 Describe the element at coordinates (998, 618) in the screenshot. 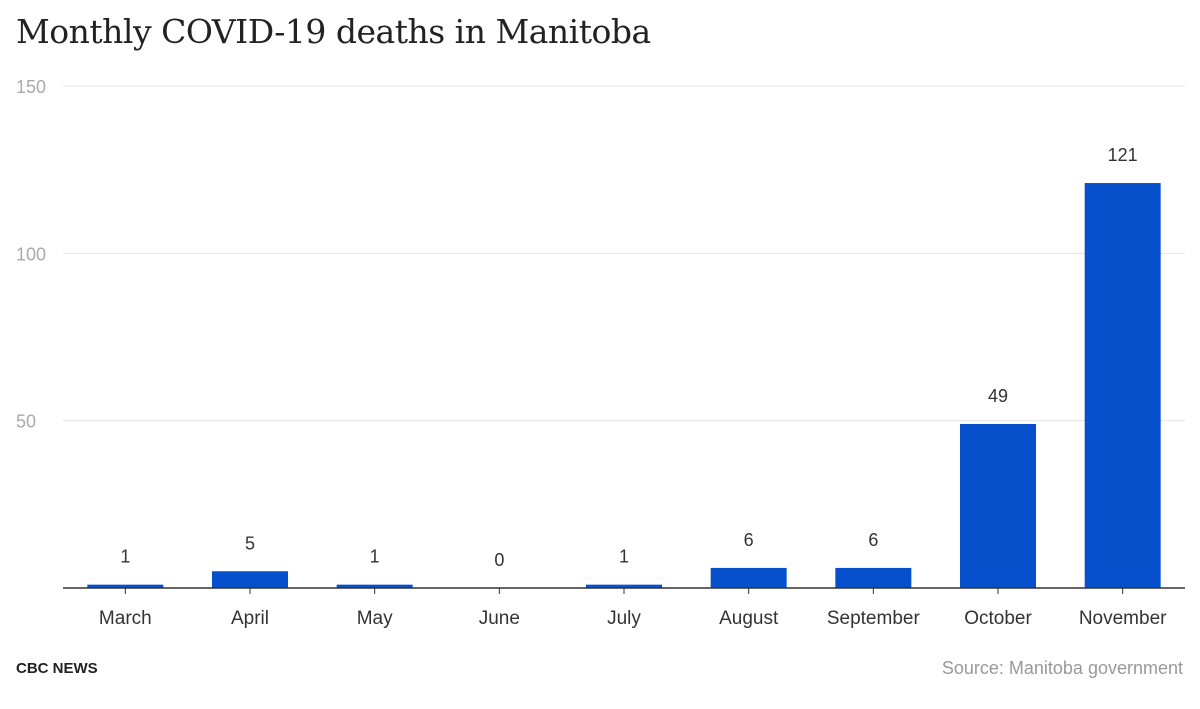

I see `x-tick-label: October` at that location.